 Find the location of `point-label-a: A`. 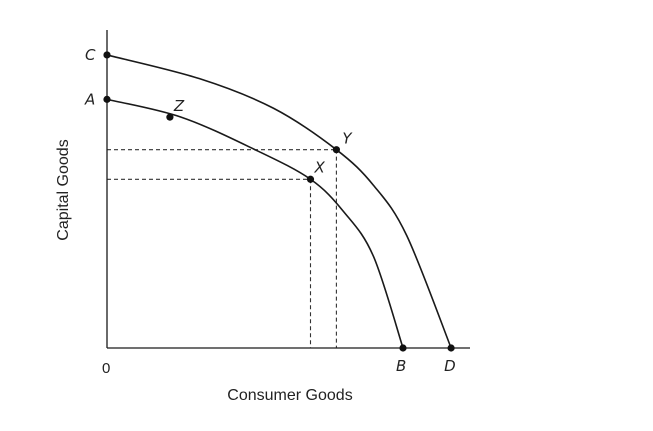

point-label-a: A is located at coordinates (89, 99).